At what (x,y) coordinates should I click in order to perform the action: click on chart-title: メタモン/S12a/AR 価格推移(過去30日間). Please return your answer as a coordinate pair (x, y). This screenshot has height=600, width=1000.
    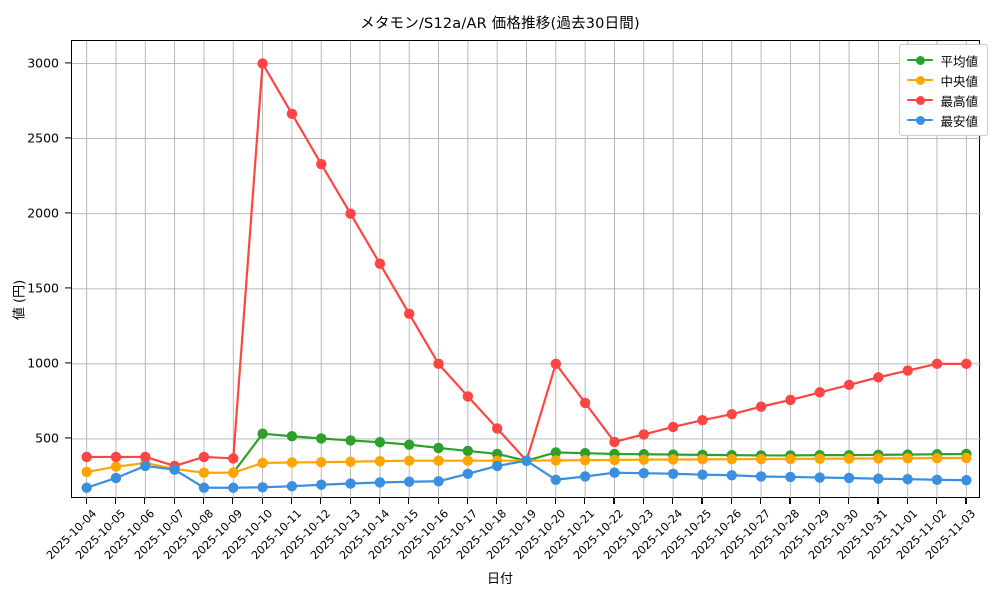
    Looking at the image, I should click on (500, 24).